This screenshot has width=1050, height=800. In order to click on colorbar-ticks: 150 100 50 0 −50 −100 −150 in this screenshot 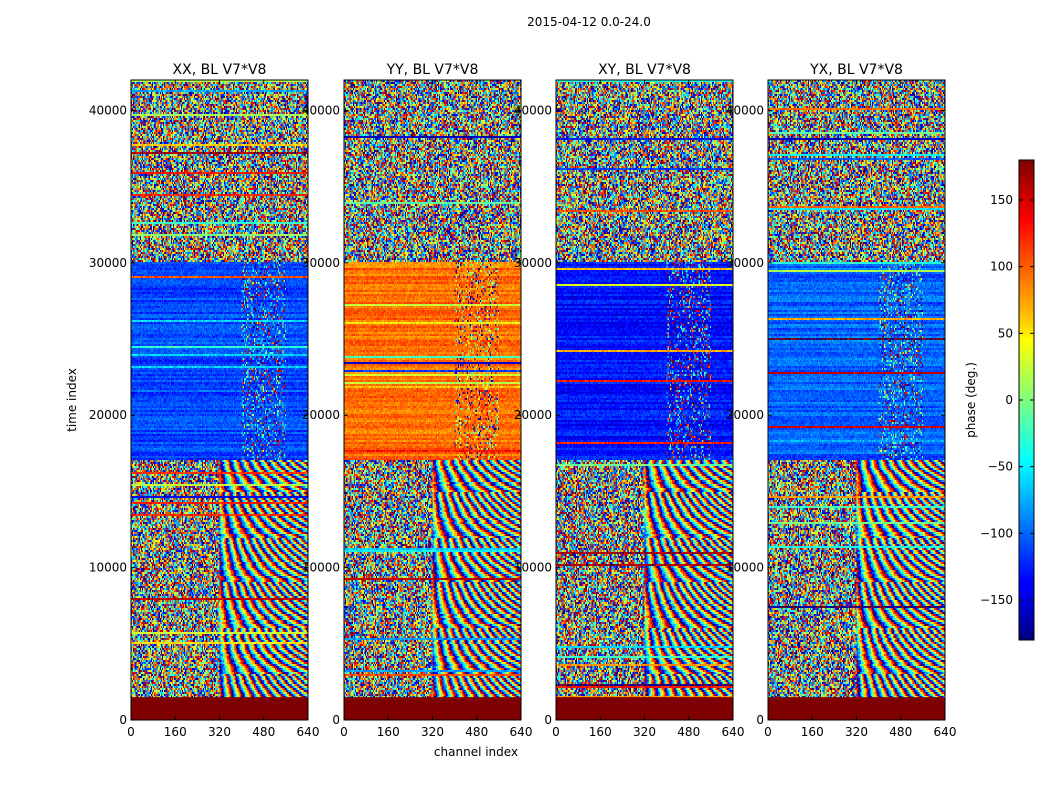, I will do `click(1007, 400)`.